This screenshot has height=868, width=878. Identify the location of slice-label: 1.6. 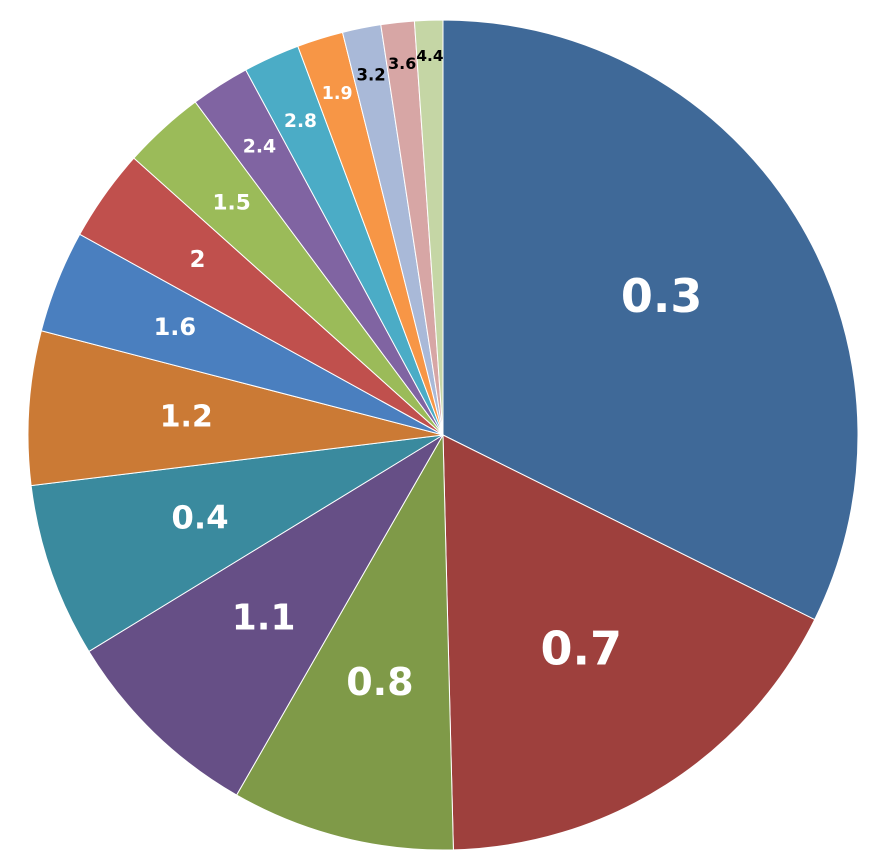
(175, 327).